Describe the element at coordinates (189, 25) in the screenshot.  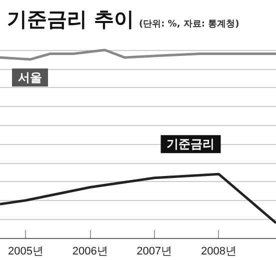
I see `chart-subtitle: (단위: %, 자료: 통계청)` at that location.